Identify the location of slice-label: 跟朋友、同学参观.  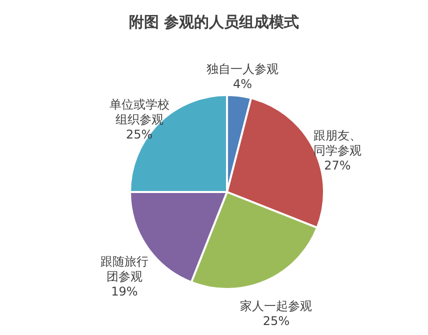
(337, 143).